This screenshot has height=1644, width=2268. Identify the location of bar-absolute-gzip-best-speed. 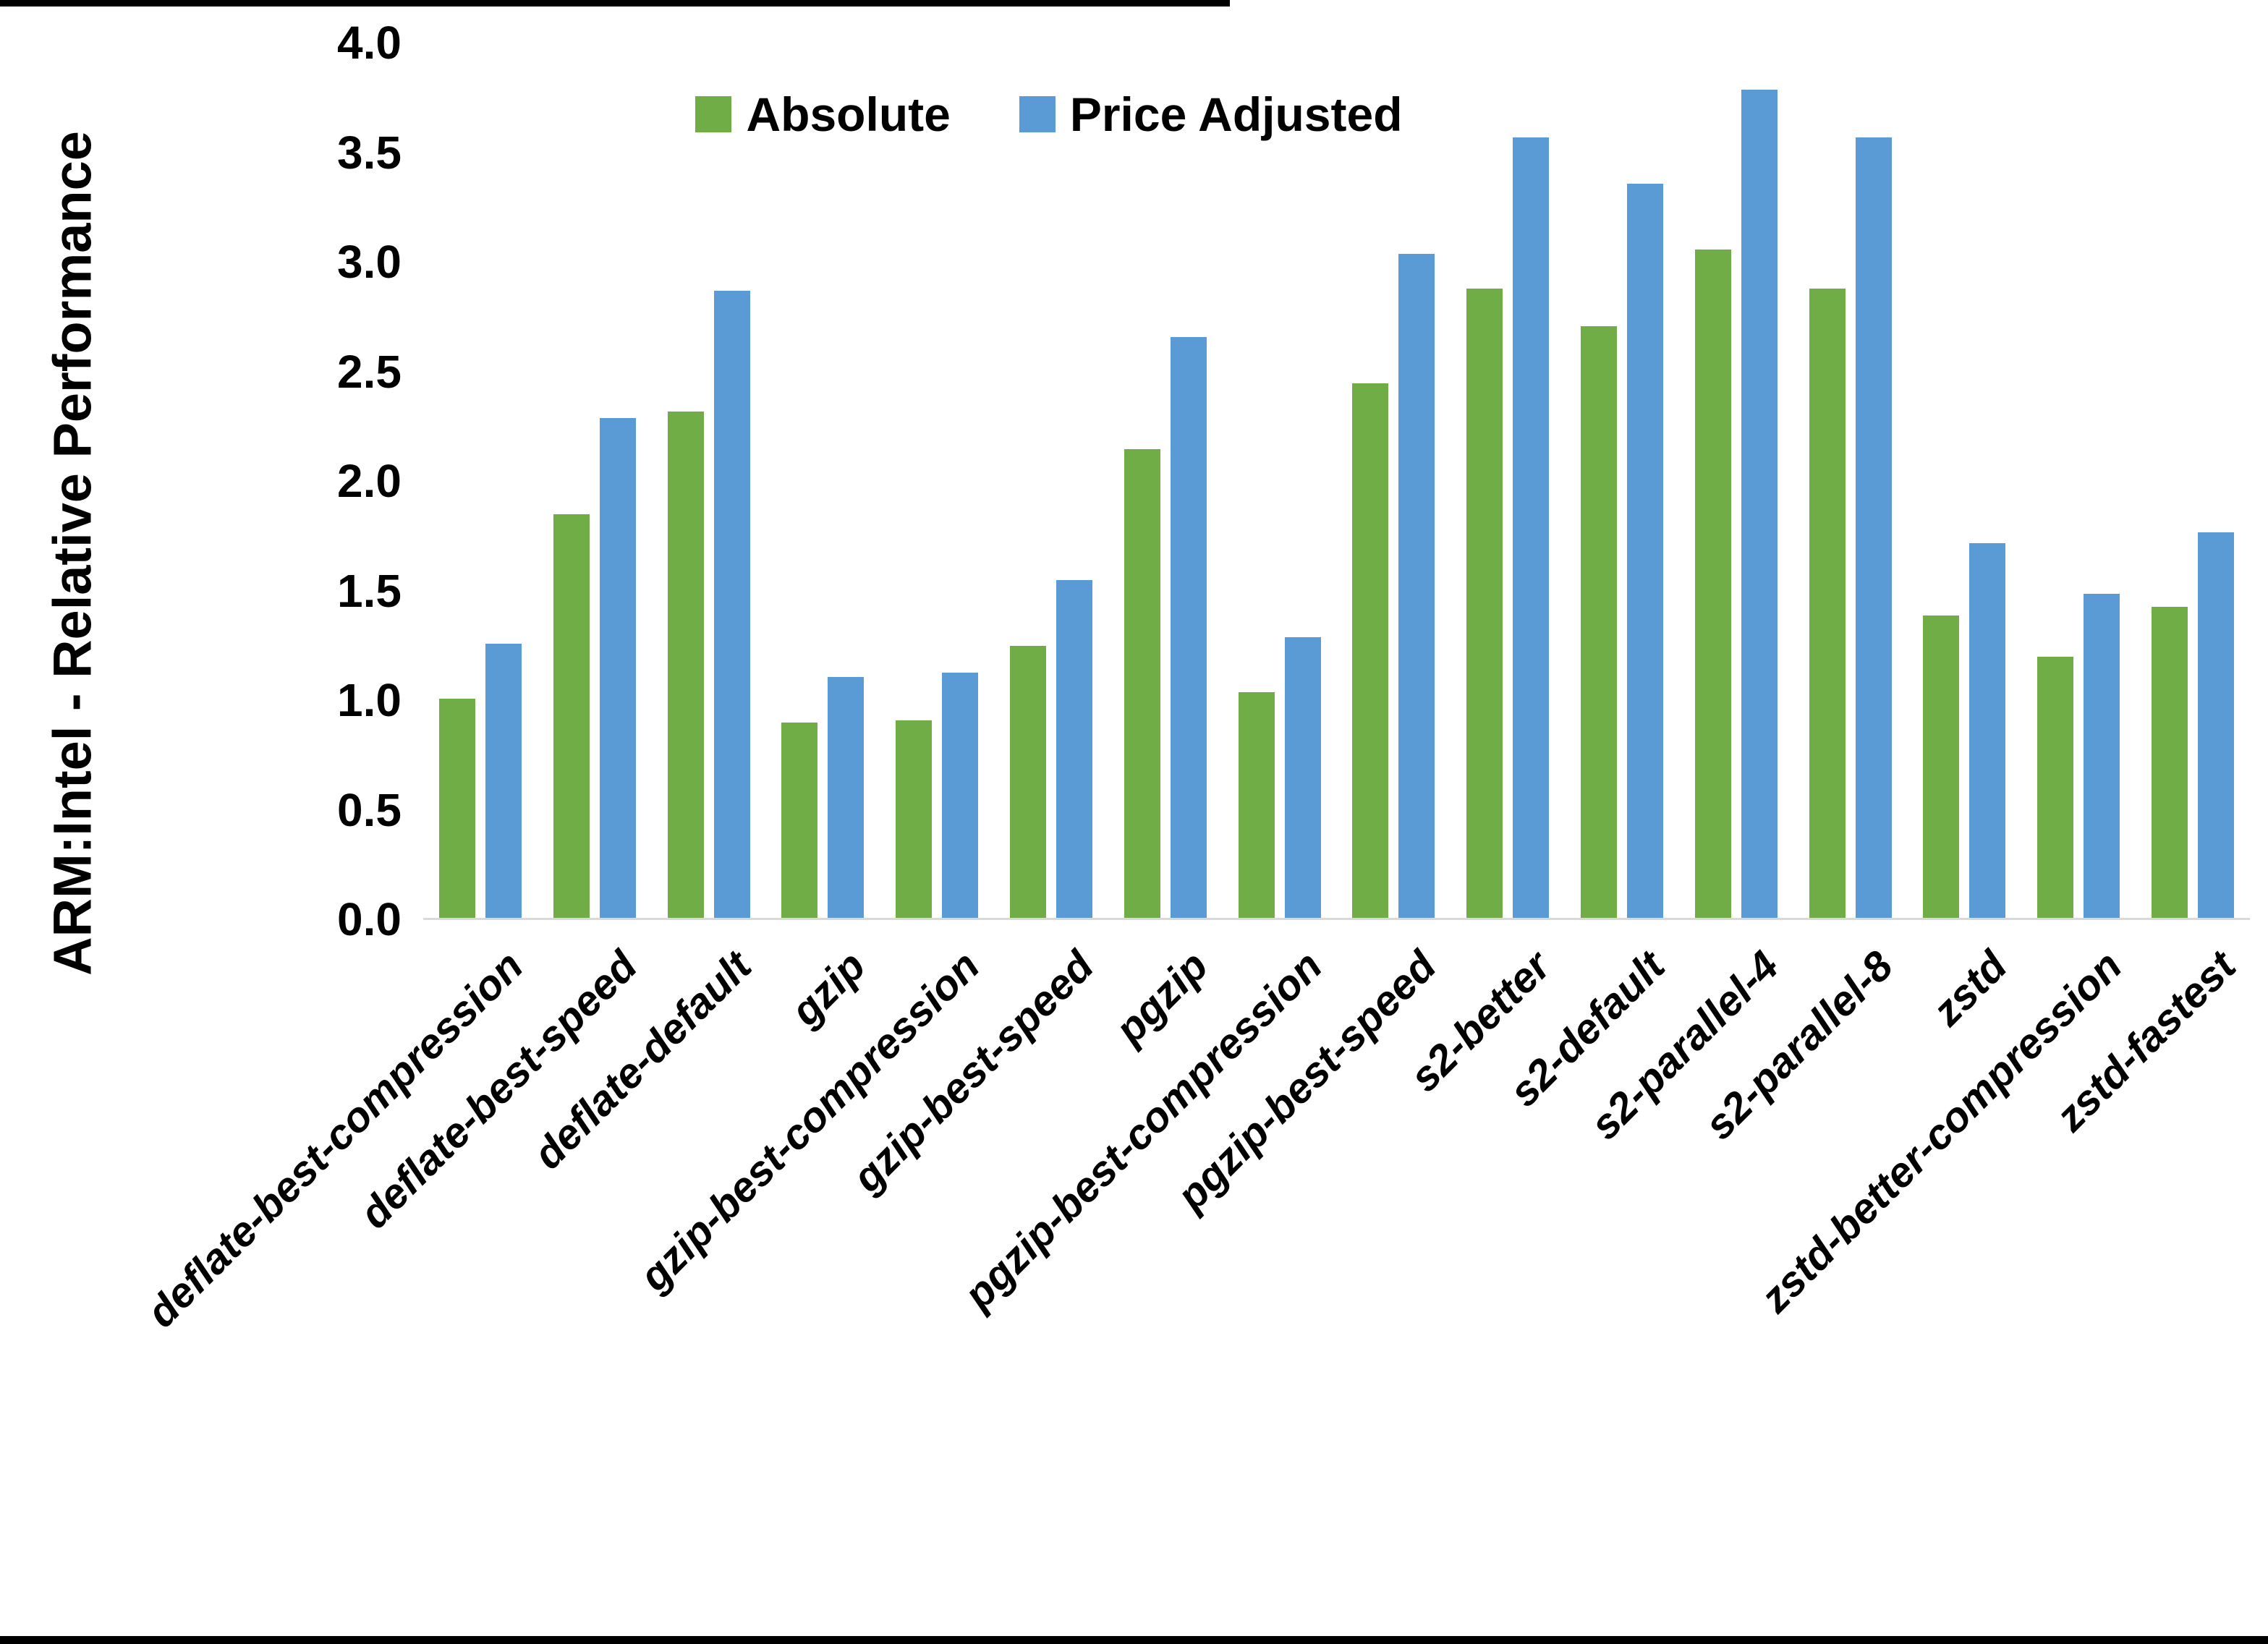
(1027, 782).